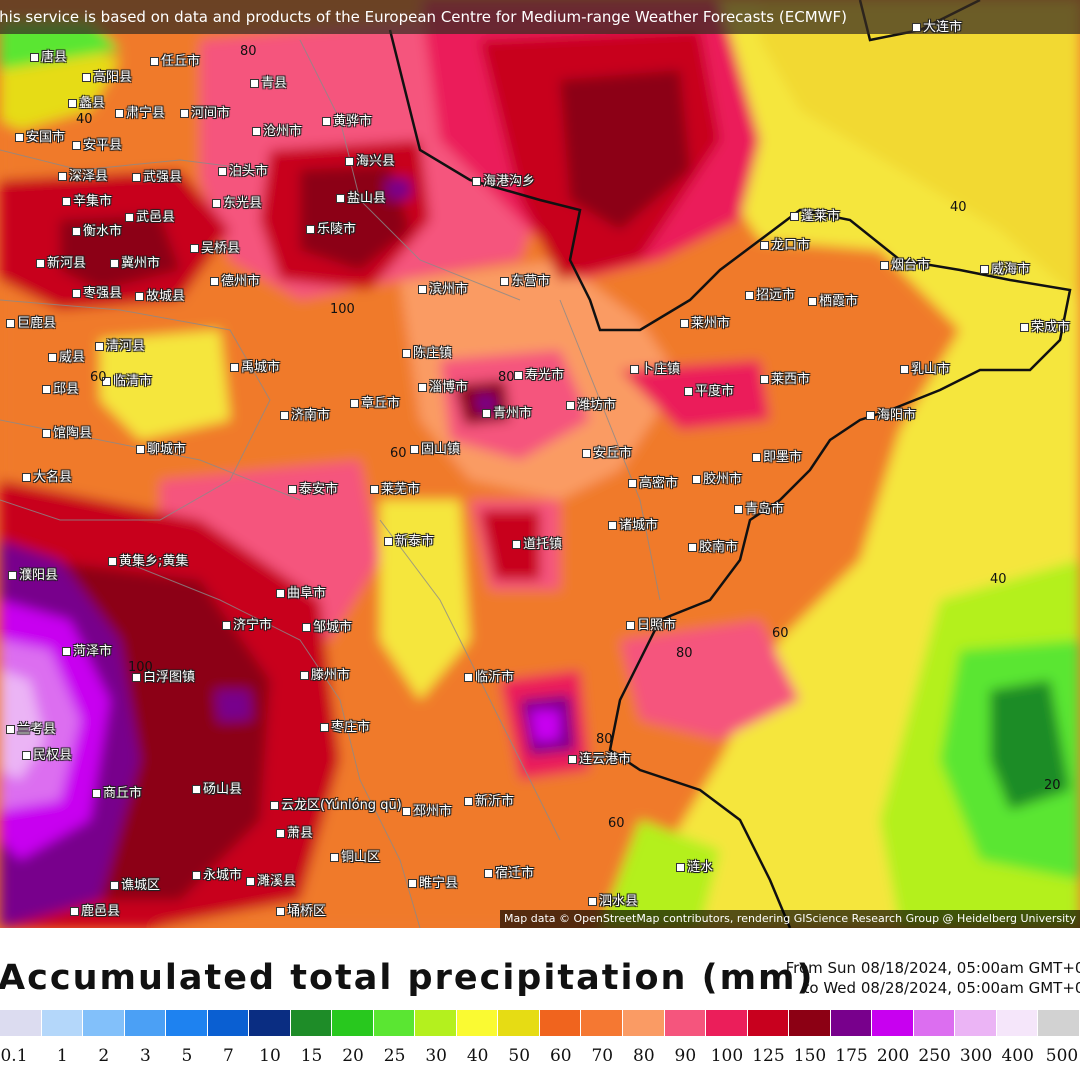 This screenshot has height=1080, width=1080. I want to click on legend-tick-label: 3, so click(145, 1056).